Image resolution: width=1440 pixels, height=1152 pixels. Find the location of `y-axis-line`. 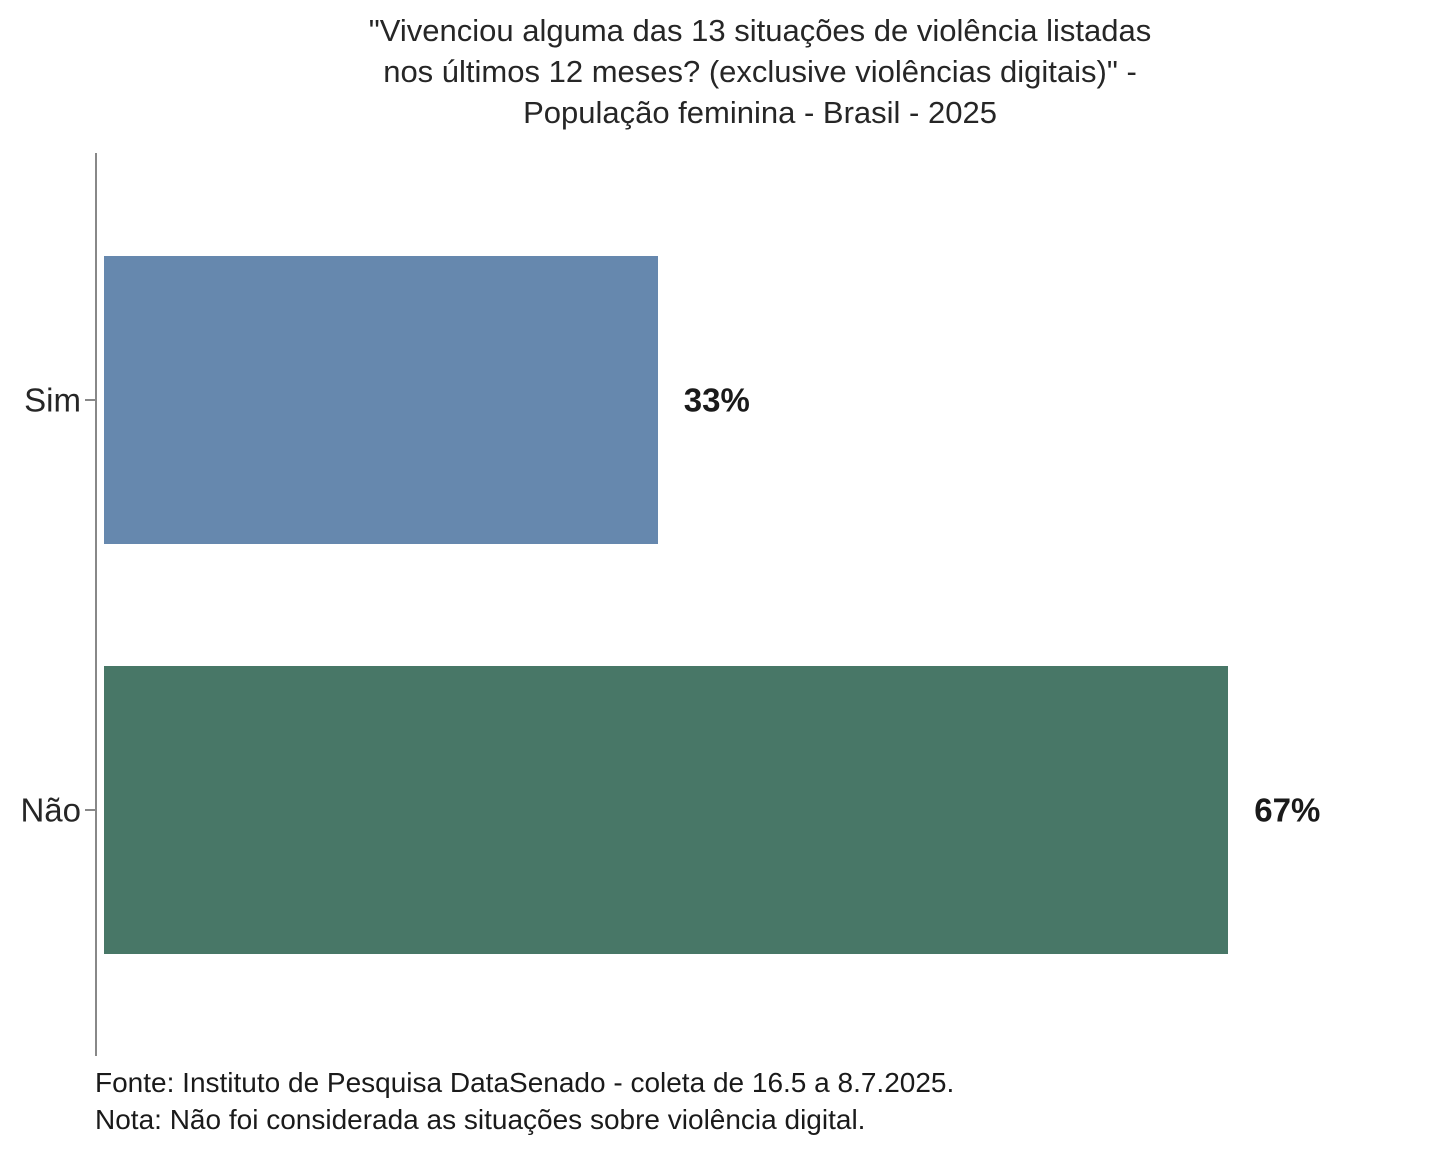

y-axis-line is located at coordinates (96, 604).